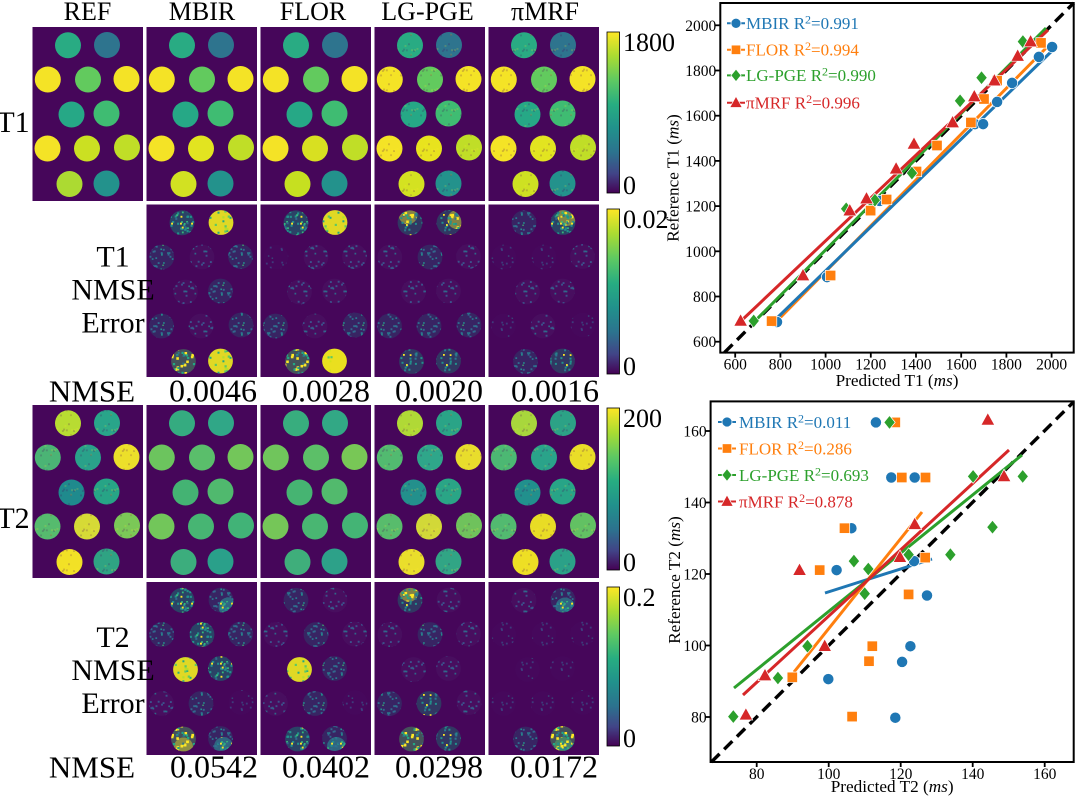 This screenshot has height=796, width=1080. I want to click on svg-text: 0.2, so click(639, 597).